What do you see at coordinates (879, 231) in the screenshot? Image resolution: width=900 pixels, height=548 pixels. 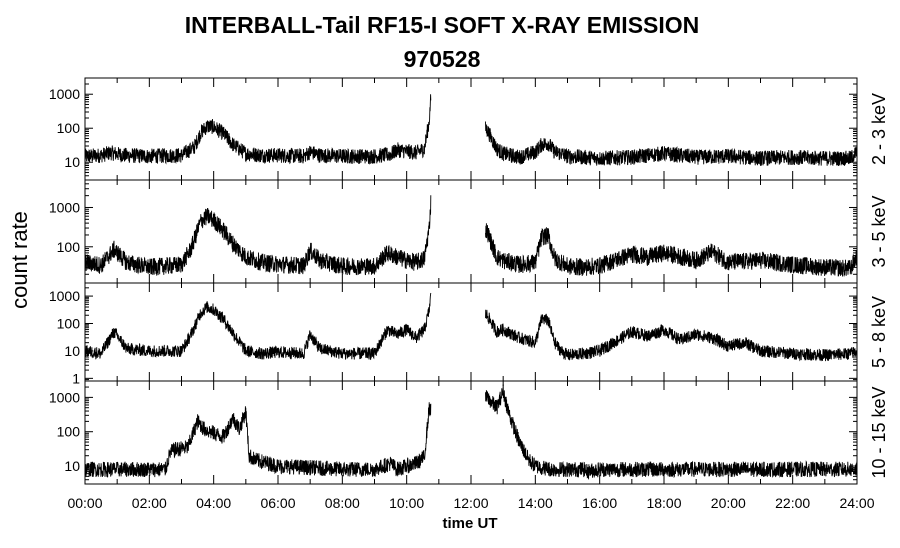 I see `panel-label: 3 - 5 keV` at bounding box center [879, 231].